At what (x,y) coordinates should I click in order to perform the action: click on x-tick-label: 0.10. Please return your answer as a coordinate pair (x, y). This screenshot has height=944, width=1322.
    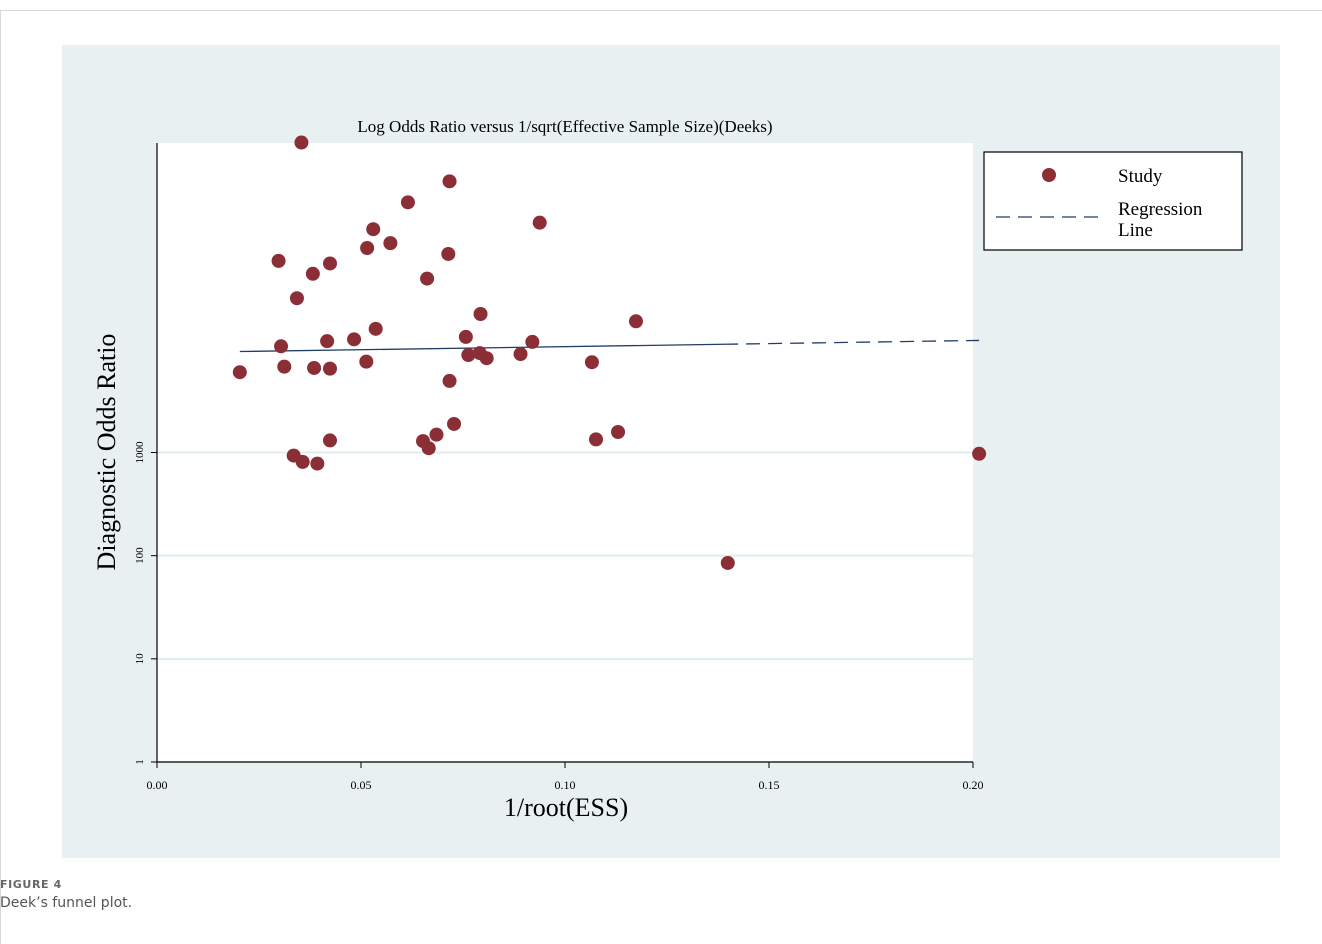
    Looking at the image, I should click on (565, 785).